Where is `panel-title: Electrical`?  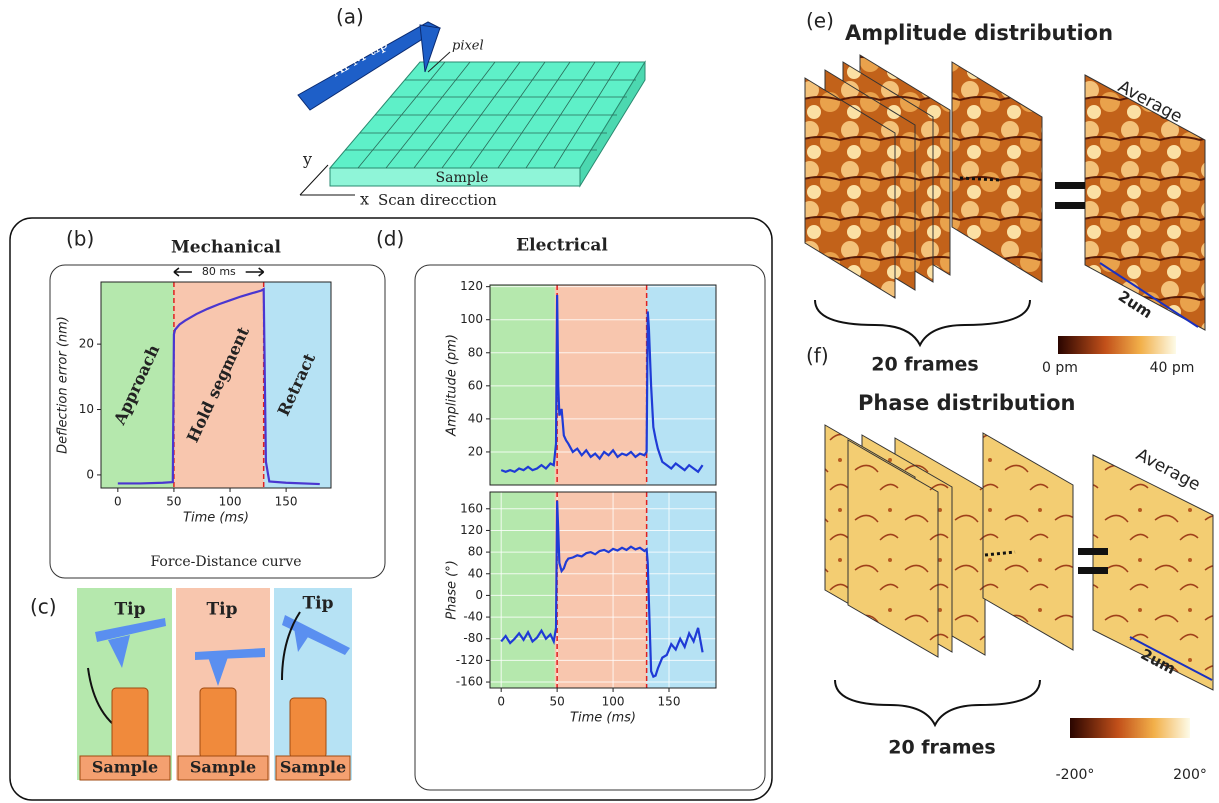 panel-title: Electrical is located at coordinates (562, 246).